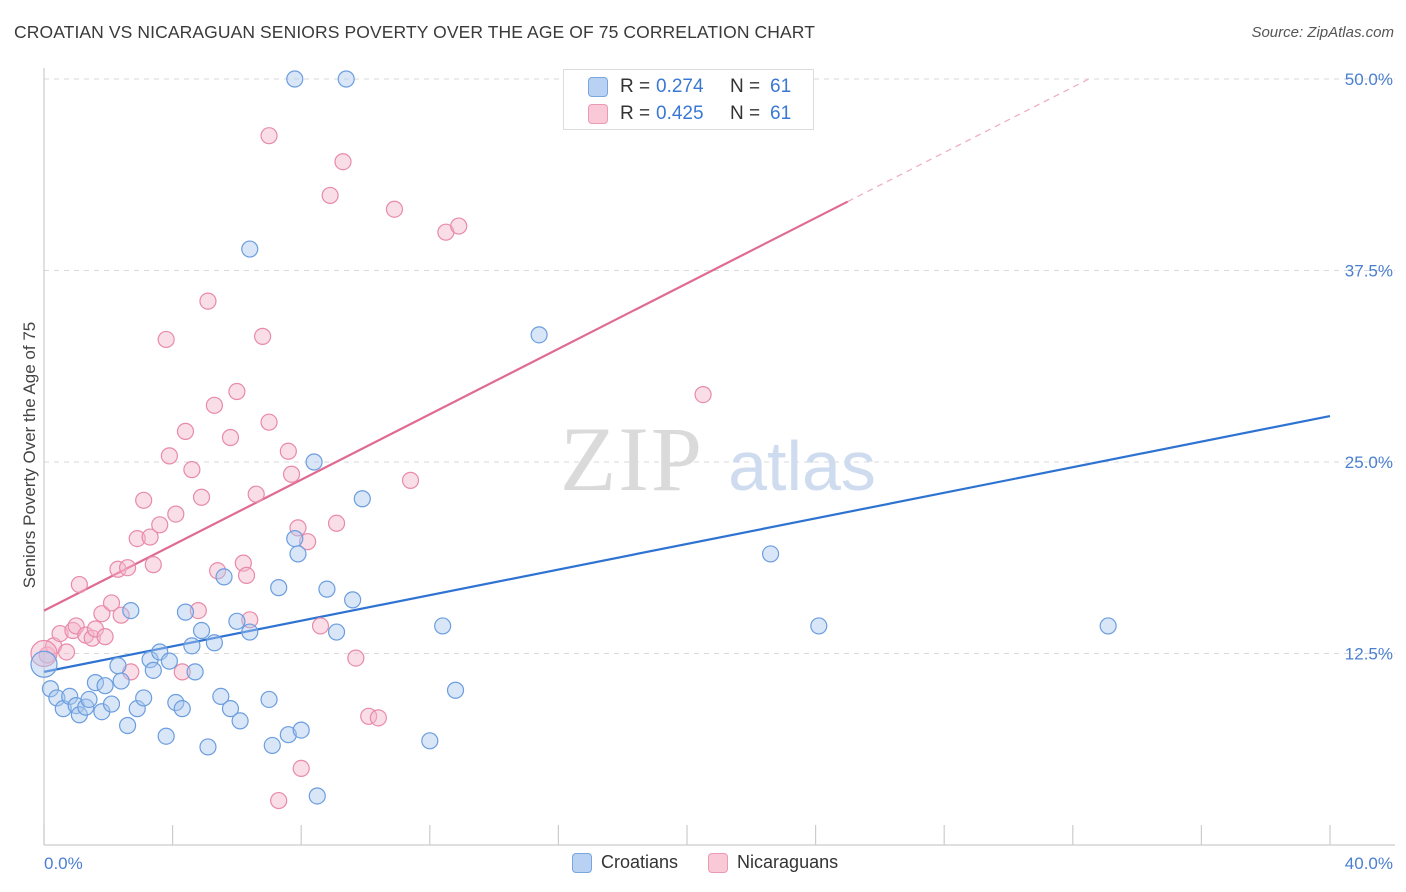 The image size is (1406, 892). Describe the element at coordinates (689, 114) in the screenshot. I see `legend-row-nicaraguans: R = 0.425 N = 61` at that location.